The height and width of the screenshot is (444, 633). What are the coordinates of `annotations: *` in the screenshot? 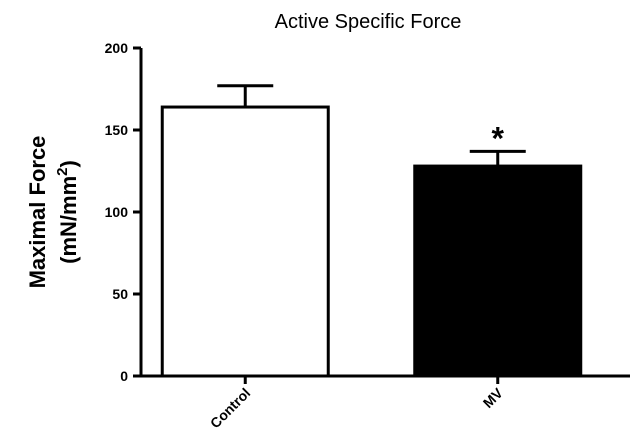 It's located at (498, 138).